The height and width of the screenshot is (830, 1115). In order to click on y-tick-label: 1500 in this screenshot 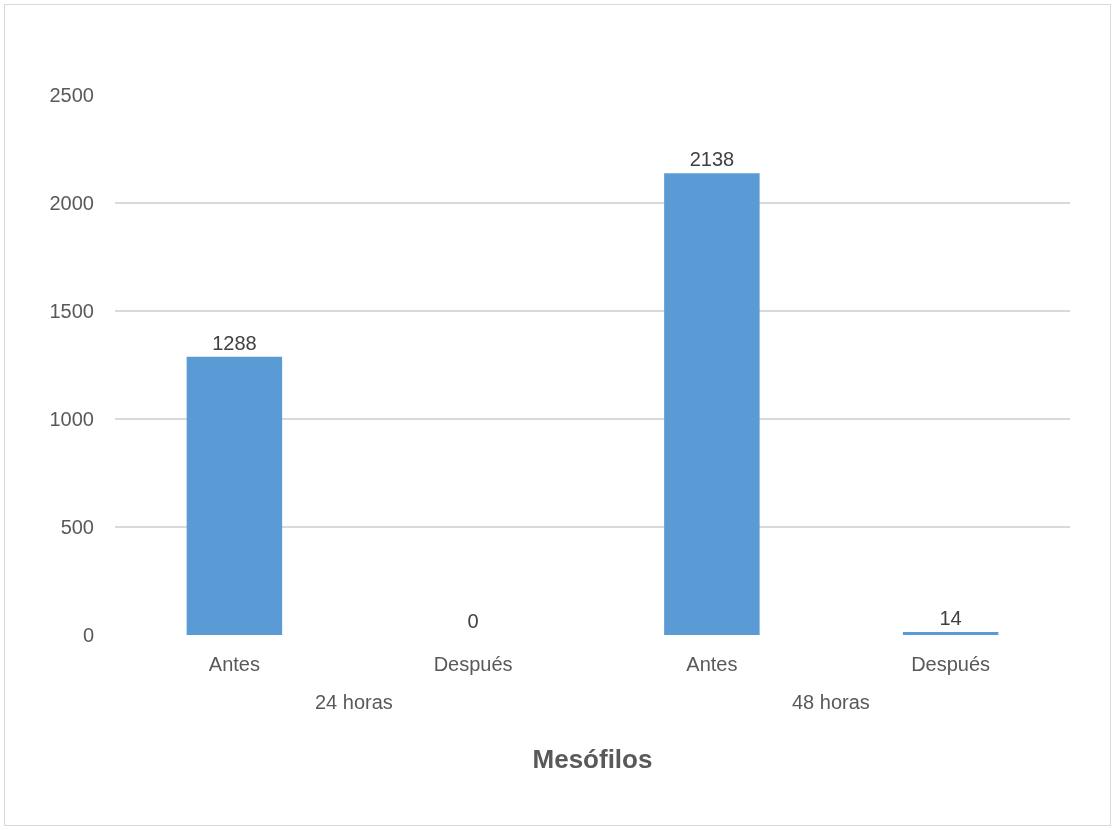, I will do `click(71, 311)`.